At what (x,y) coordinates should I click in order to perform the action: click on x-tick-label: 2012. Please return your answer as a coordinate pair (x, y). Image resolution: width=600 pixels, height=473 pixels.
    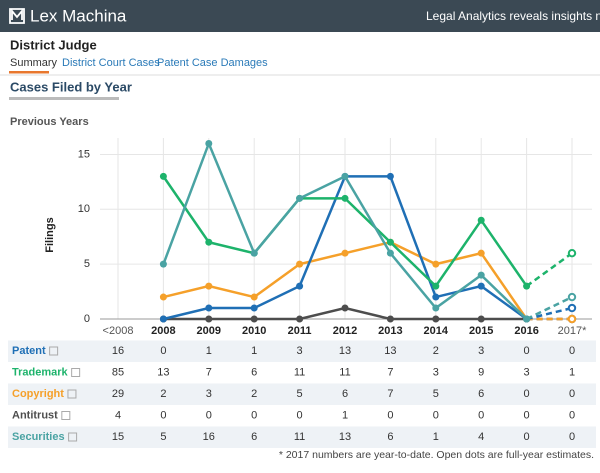
    Looking at the image, I should click on (345, 331).